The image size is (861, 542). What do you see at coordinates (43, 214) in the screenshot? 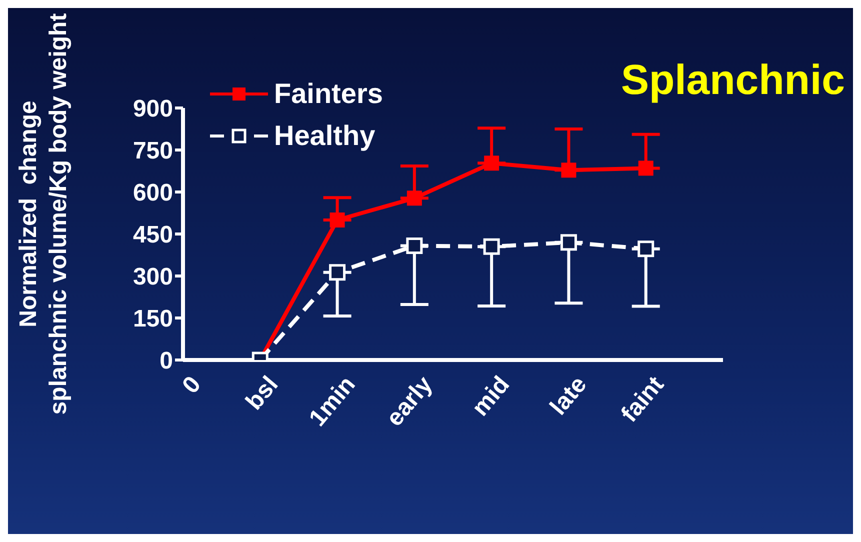
I see `y-axis-title: Normalized change splanchnic volume/Kg body weight` at bounding box center [43, 214].